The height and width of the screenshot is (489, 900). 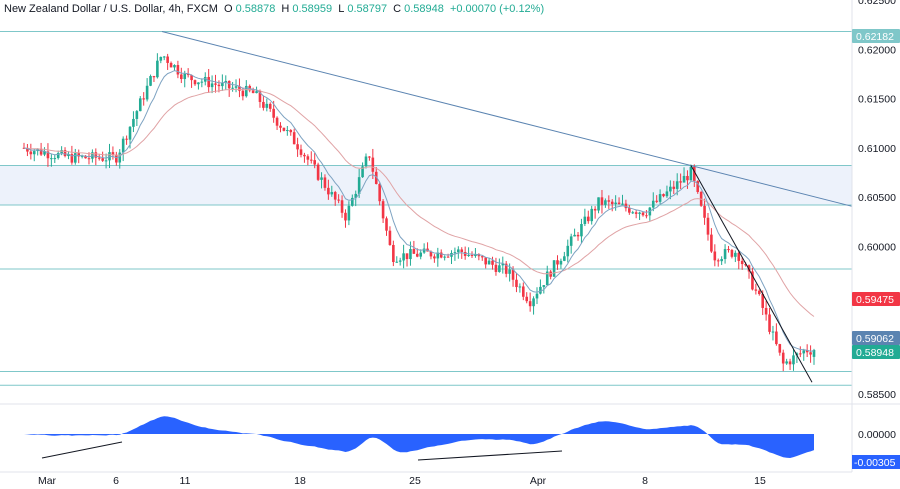 I want to click on time-tick-label: Apr, so click(x=538, y=481).